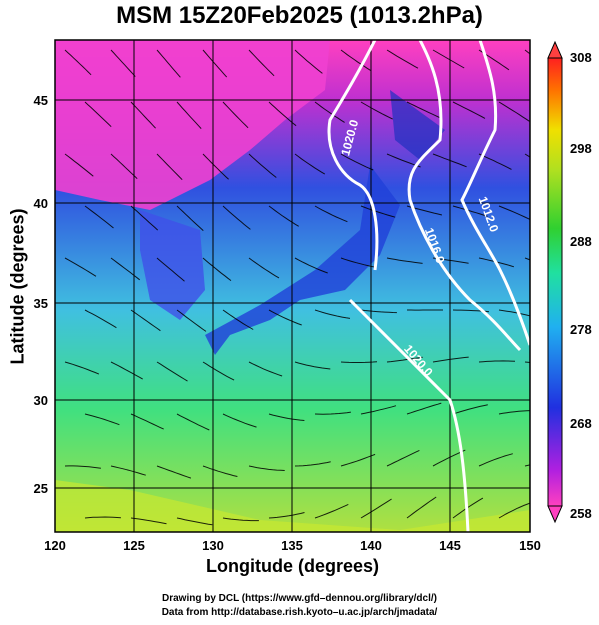 The width and height of the screenshot is (599, 625). What do you see at coordinates (581, 241) in the screenshot?
I see `colorbar-tick-label: 288` at bounding box center [581, 241].